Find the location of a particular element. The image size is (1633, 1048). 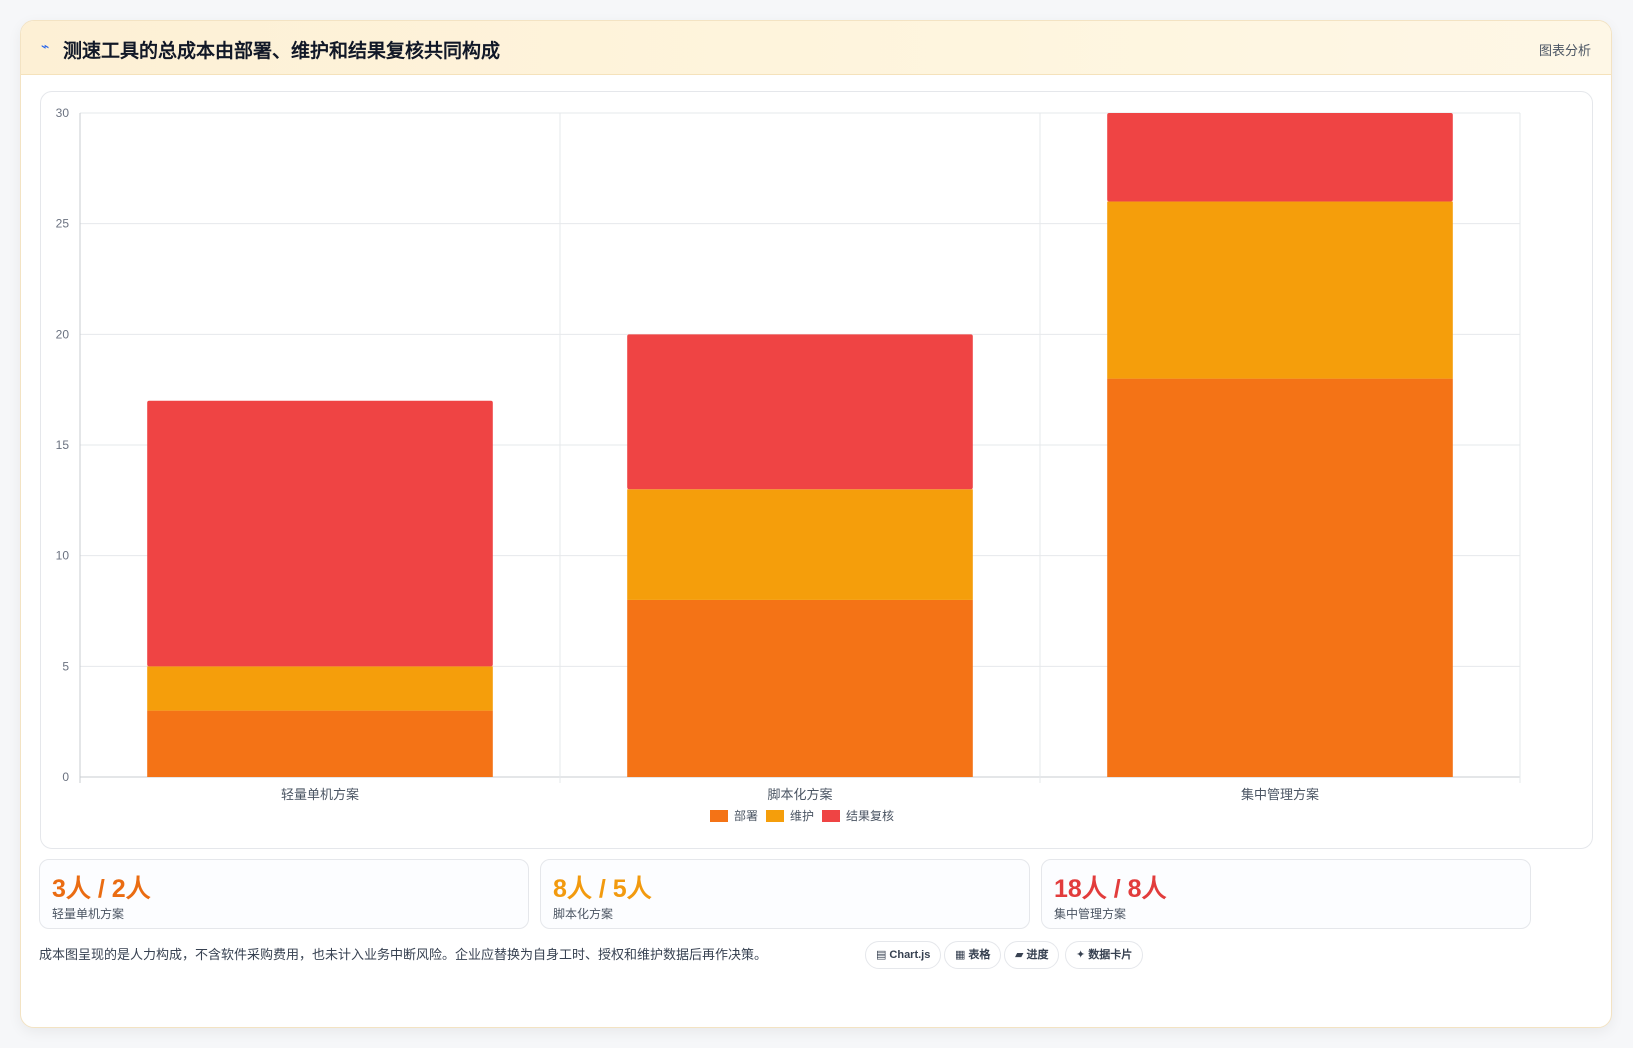

stat-value: 18人 / 8人 is located at coordinates (1110, 889).